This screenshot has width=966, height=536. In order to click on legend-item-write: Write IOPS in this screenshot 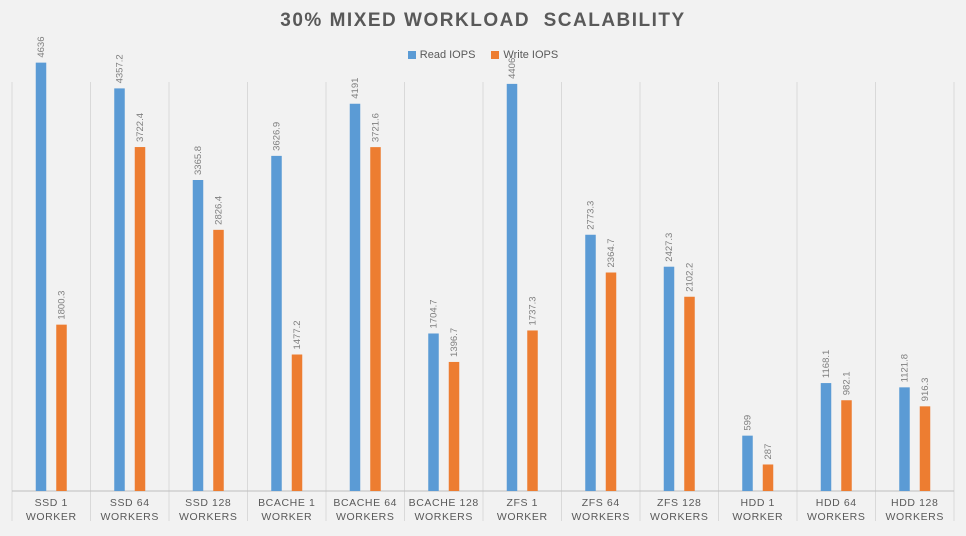, I will do `click(524, 55)`.